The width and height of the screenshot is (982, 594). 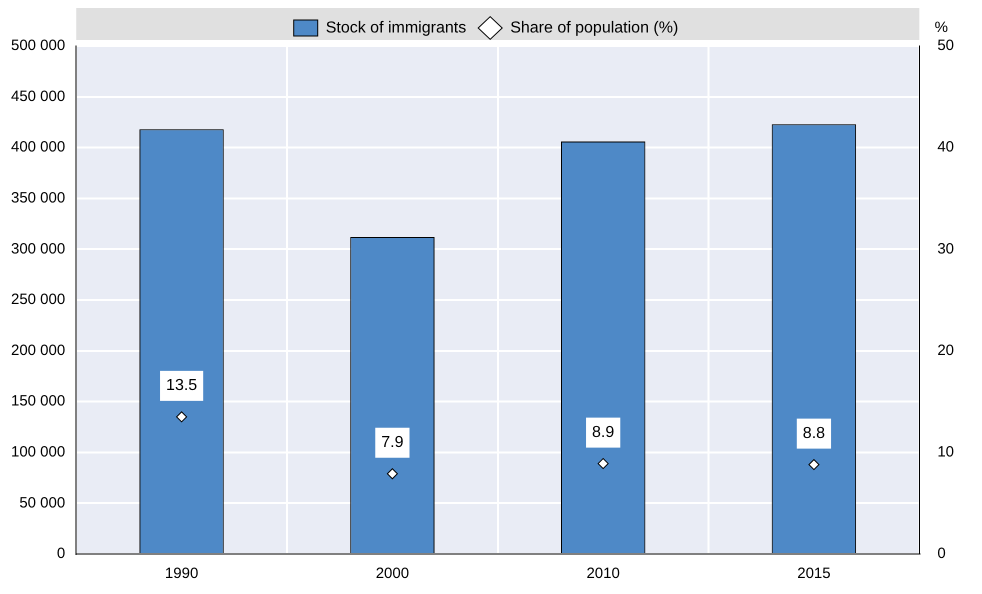 What do you see at coordinates (38, 198) in the screenshot?
I see `y-tick-label: 350 000` at bounding box center [38, 198].